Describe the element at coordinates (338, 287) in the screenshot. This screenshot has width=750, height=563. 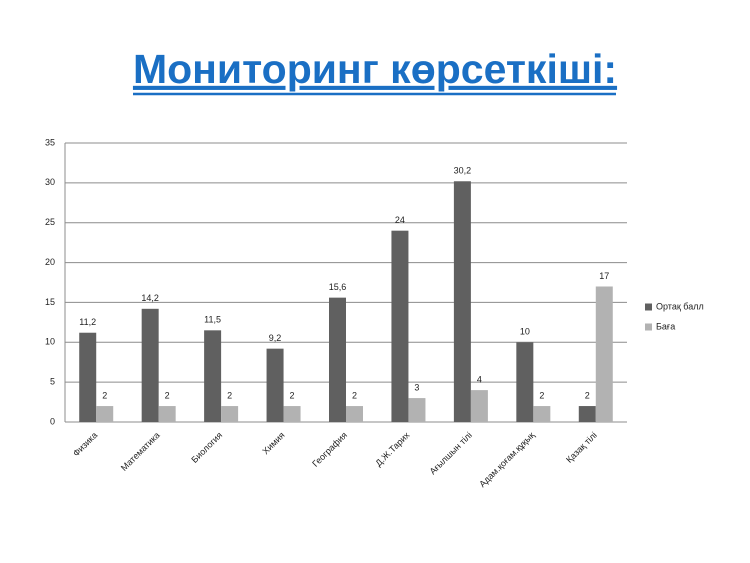
I see `value-label: 15,6` at that location.